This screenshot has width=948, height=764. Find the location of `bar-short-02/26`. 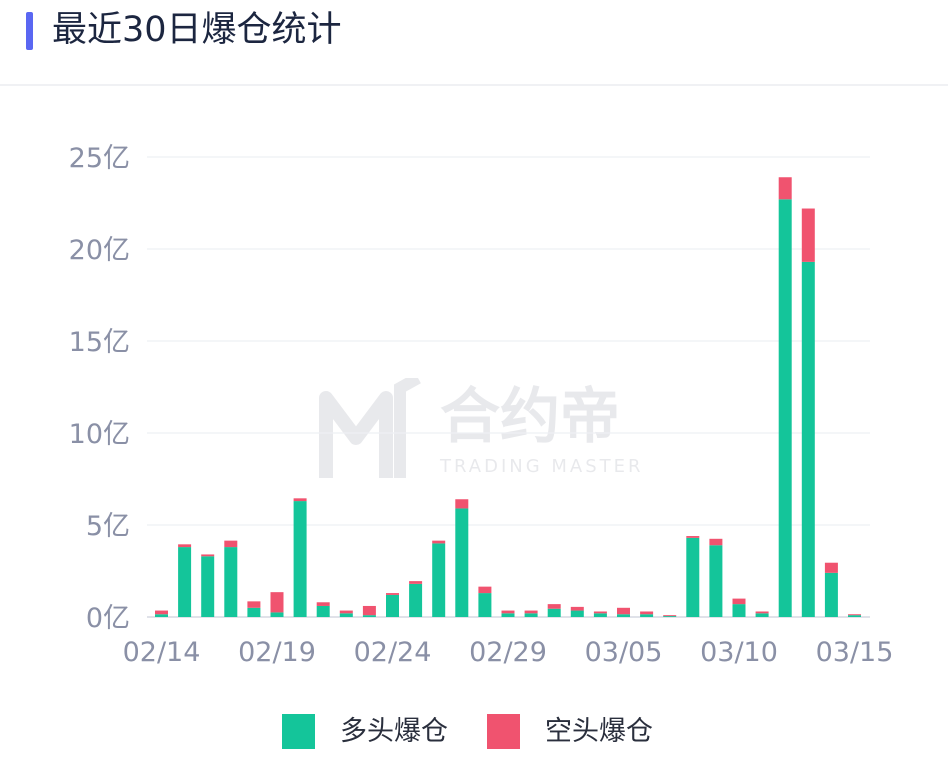

bar-short-02/26 is located at coordinates (439, 542).